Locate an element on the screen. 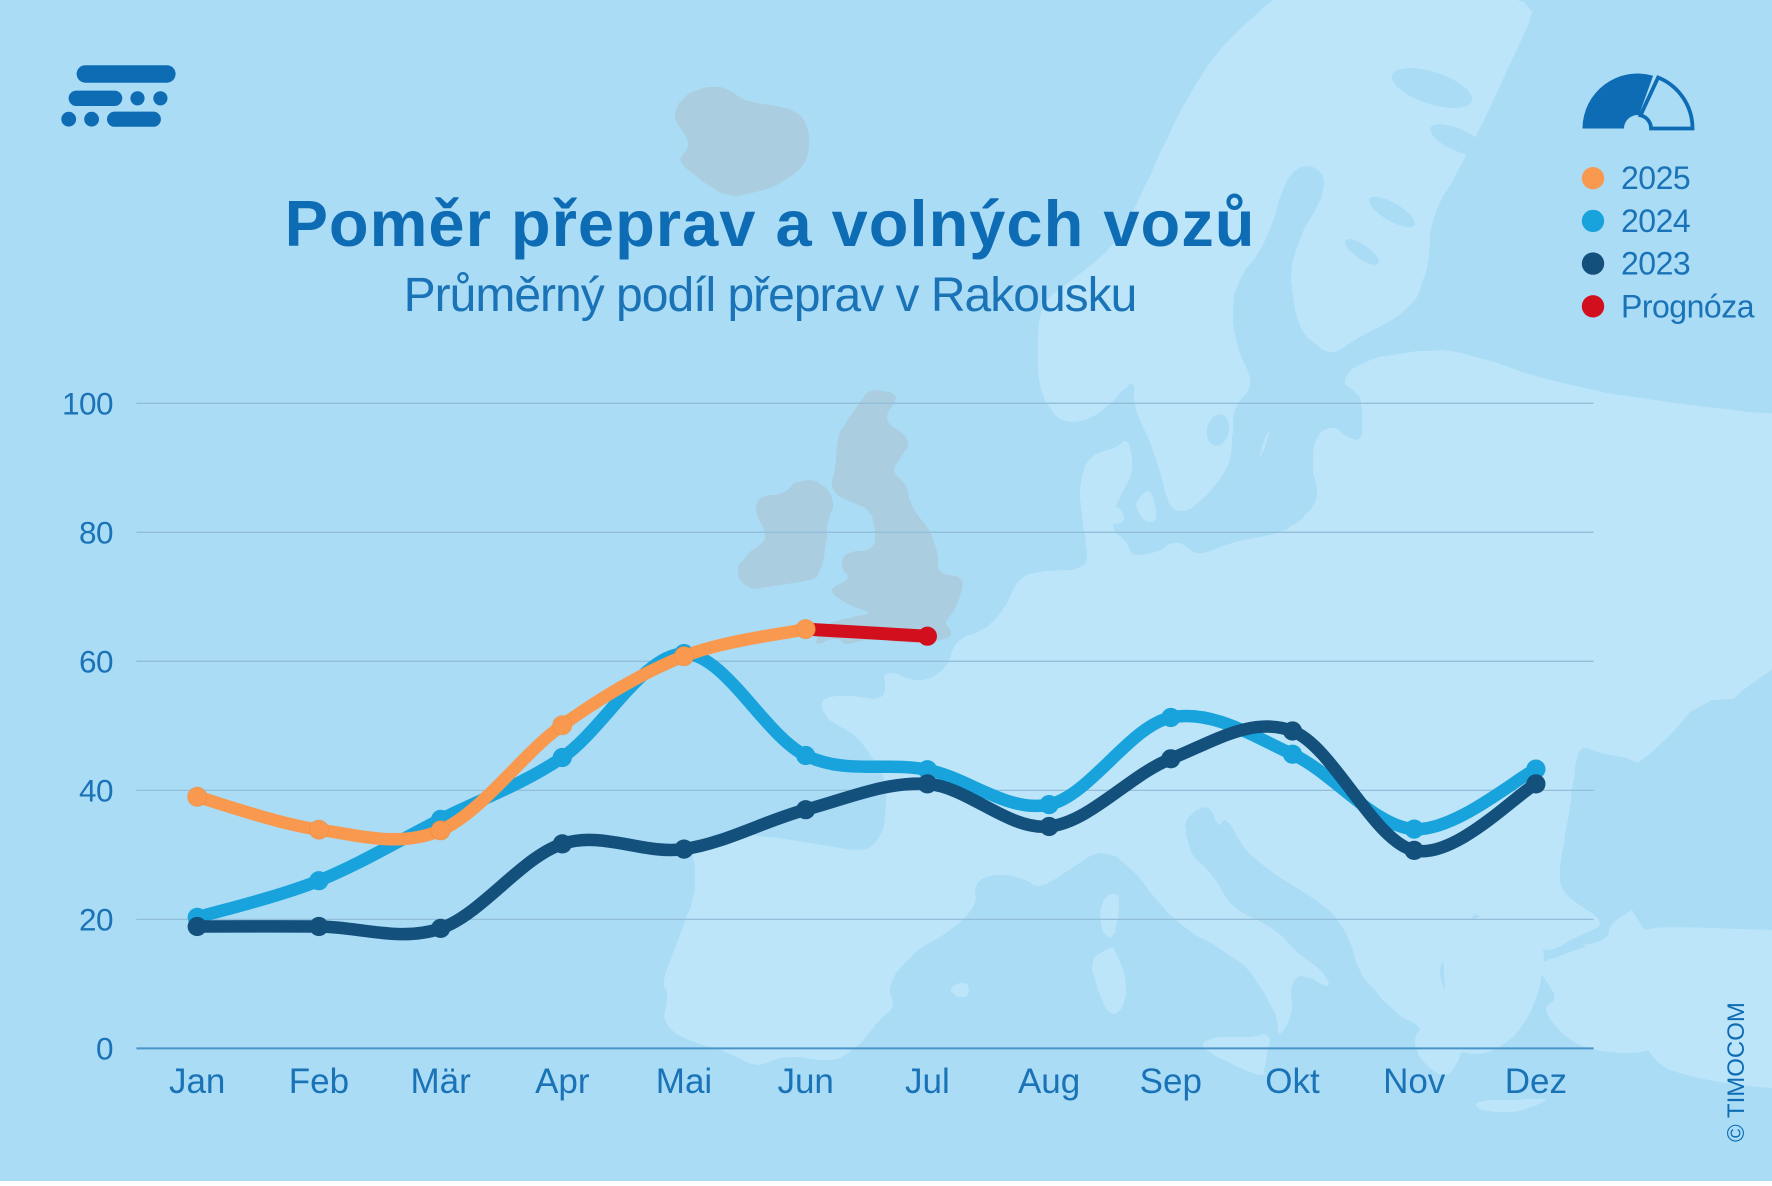 The width and height of the screenshot is (1772, 1186). svg-text: 2025 is located at coordinates (1655, 178).